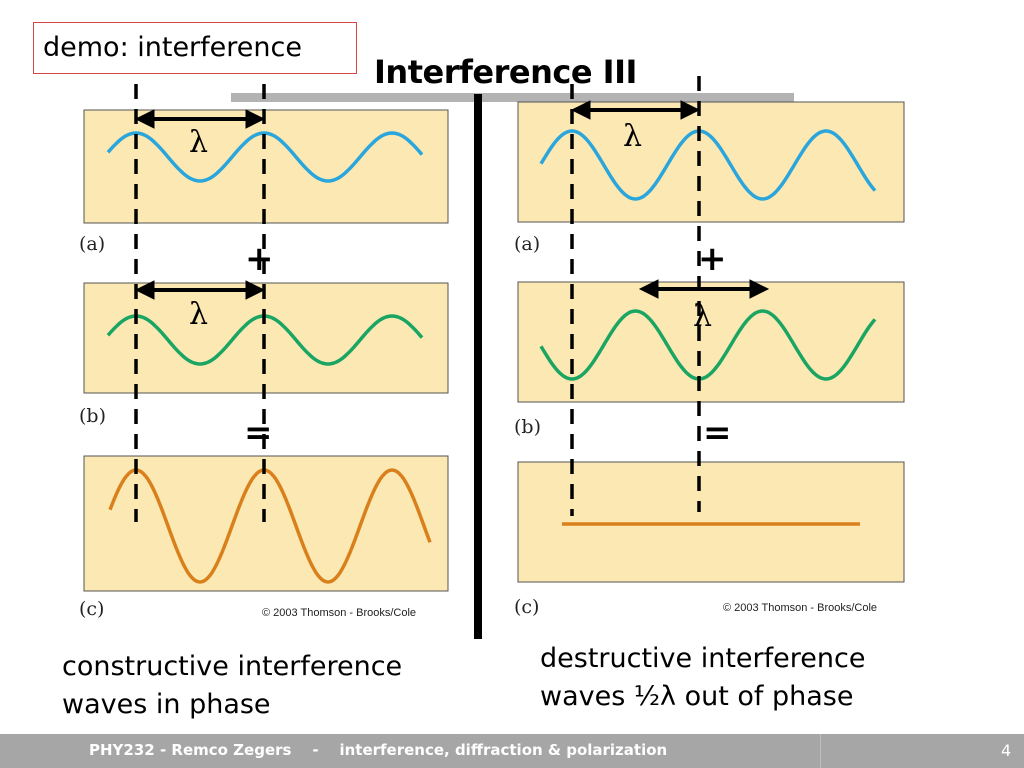 The image size is (1024, 768). Describe the element at coordinates (708, 165) in the screenshot. I see `right-wave-a` at that location.